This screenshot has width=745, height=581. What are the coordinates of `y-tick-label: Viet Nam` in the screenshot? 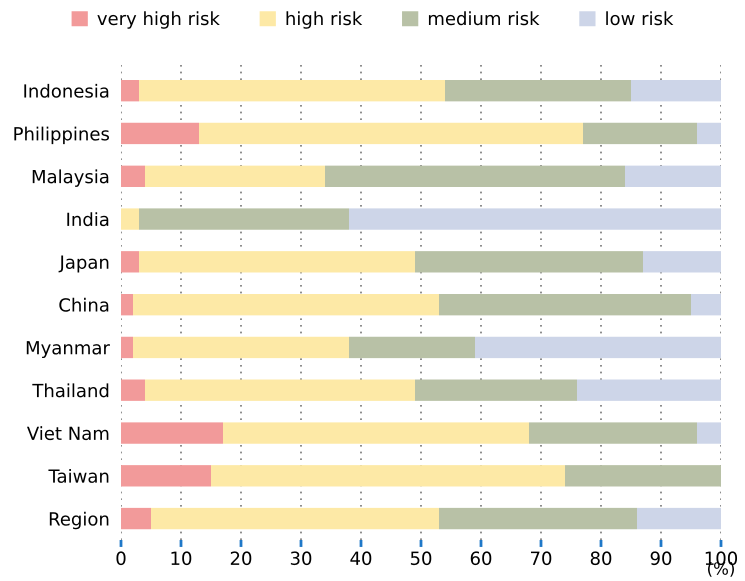 It's located at (67, 433).